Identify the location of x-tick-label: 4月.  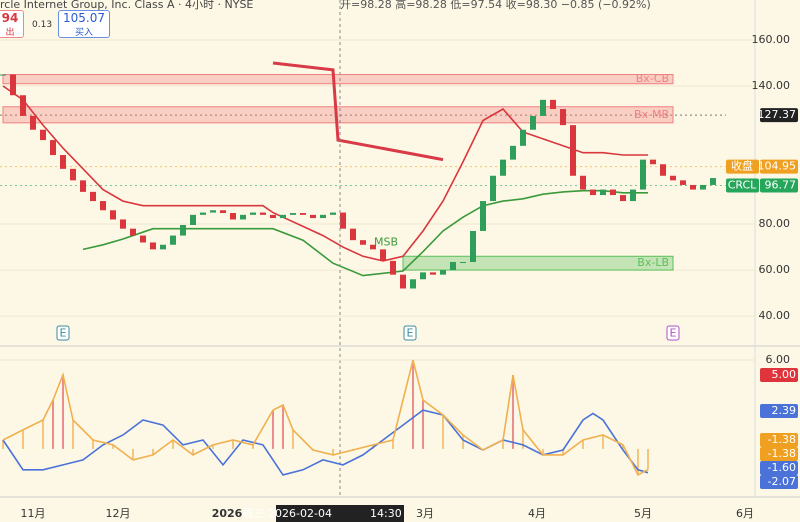
(537, 513).